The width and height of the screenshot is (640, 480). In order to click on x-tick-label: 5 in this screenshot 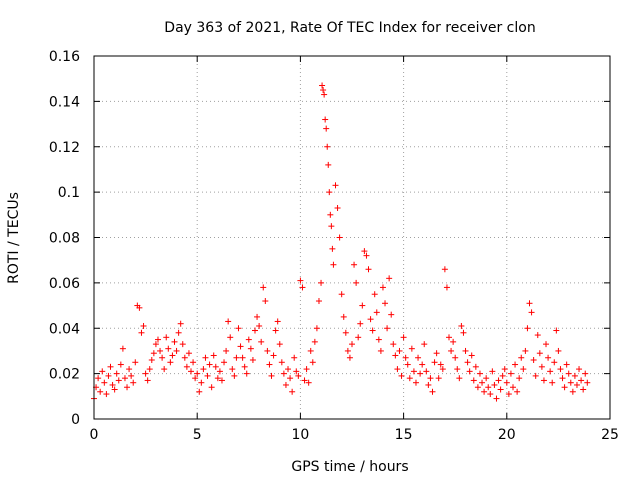, I will do `click(197, 435)`.